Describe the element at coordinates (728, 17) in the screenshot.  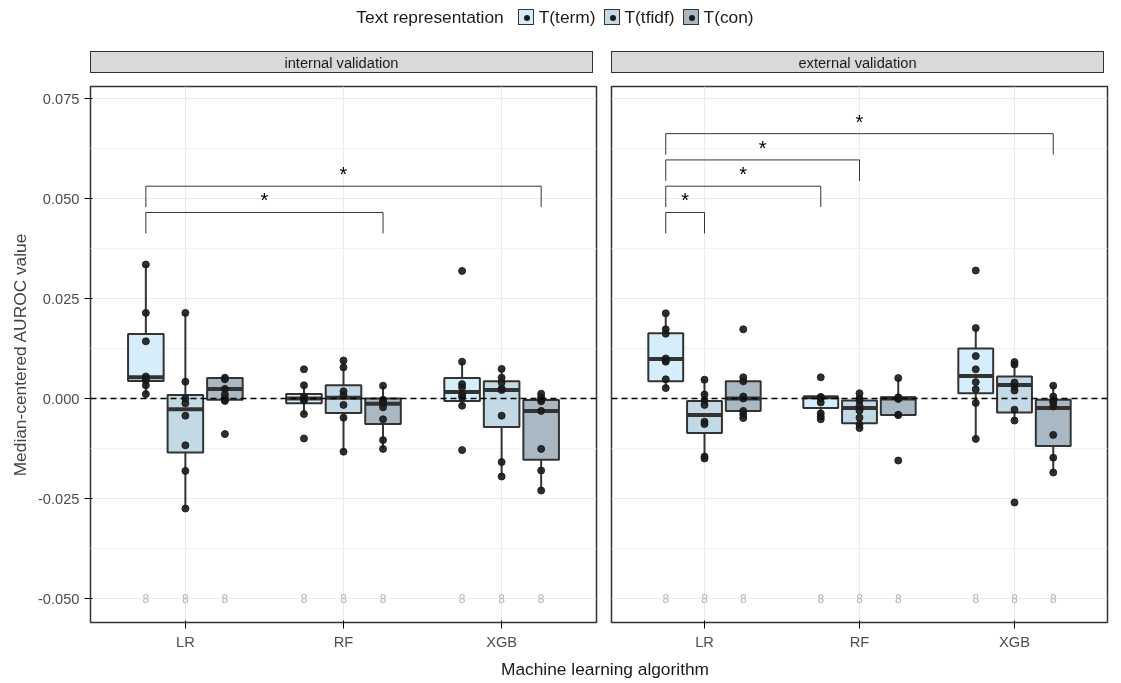
I see `legend-label: T(con)` at that location.